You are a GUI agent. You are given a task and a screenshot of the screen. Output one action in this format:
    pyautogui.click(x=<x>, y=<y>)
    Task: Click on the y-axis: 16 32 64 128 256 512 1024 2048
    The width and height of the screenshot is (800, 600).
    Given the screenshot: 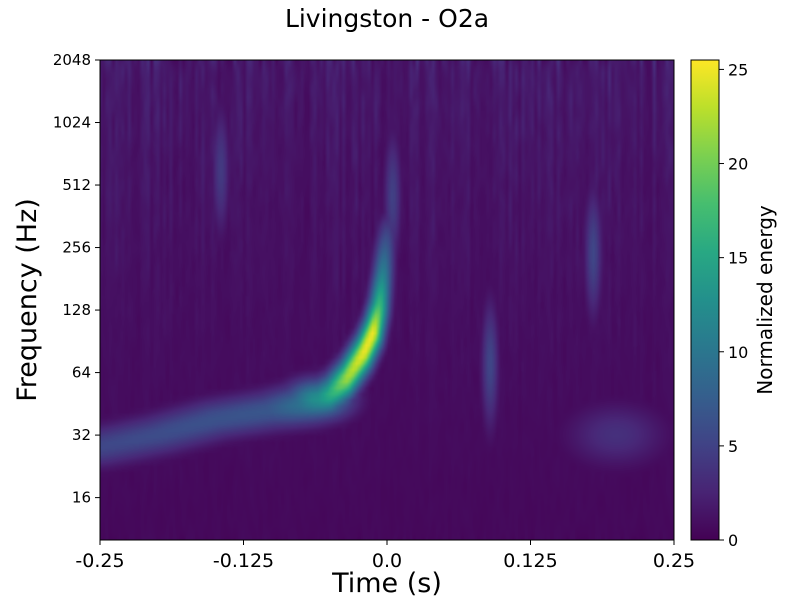 What is the action you would take?
    pyautogui.click(x=76, y=279)
    